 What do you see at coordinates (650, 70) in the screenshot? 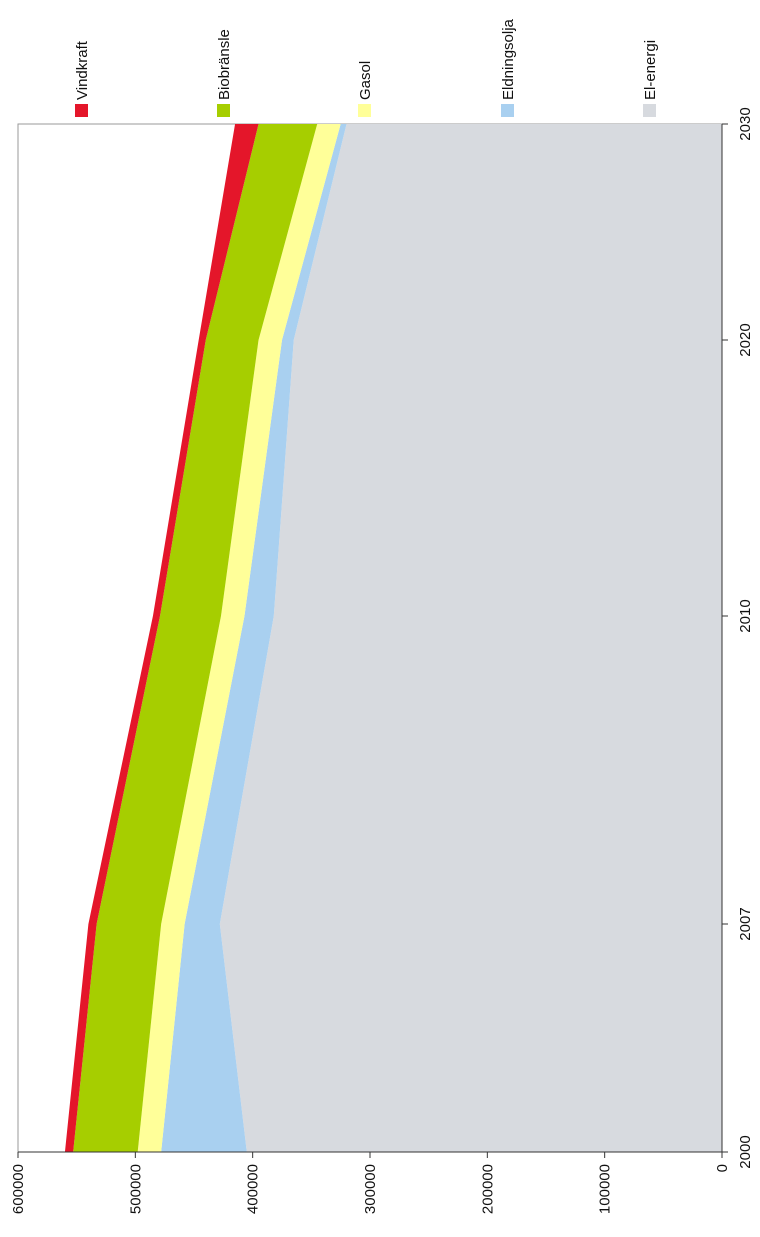
I see `legend-label-el-energi: El-energi` at bounding box center [650, 70].